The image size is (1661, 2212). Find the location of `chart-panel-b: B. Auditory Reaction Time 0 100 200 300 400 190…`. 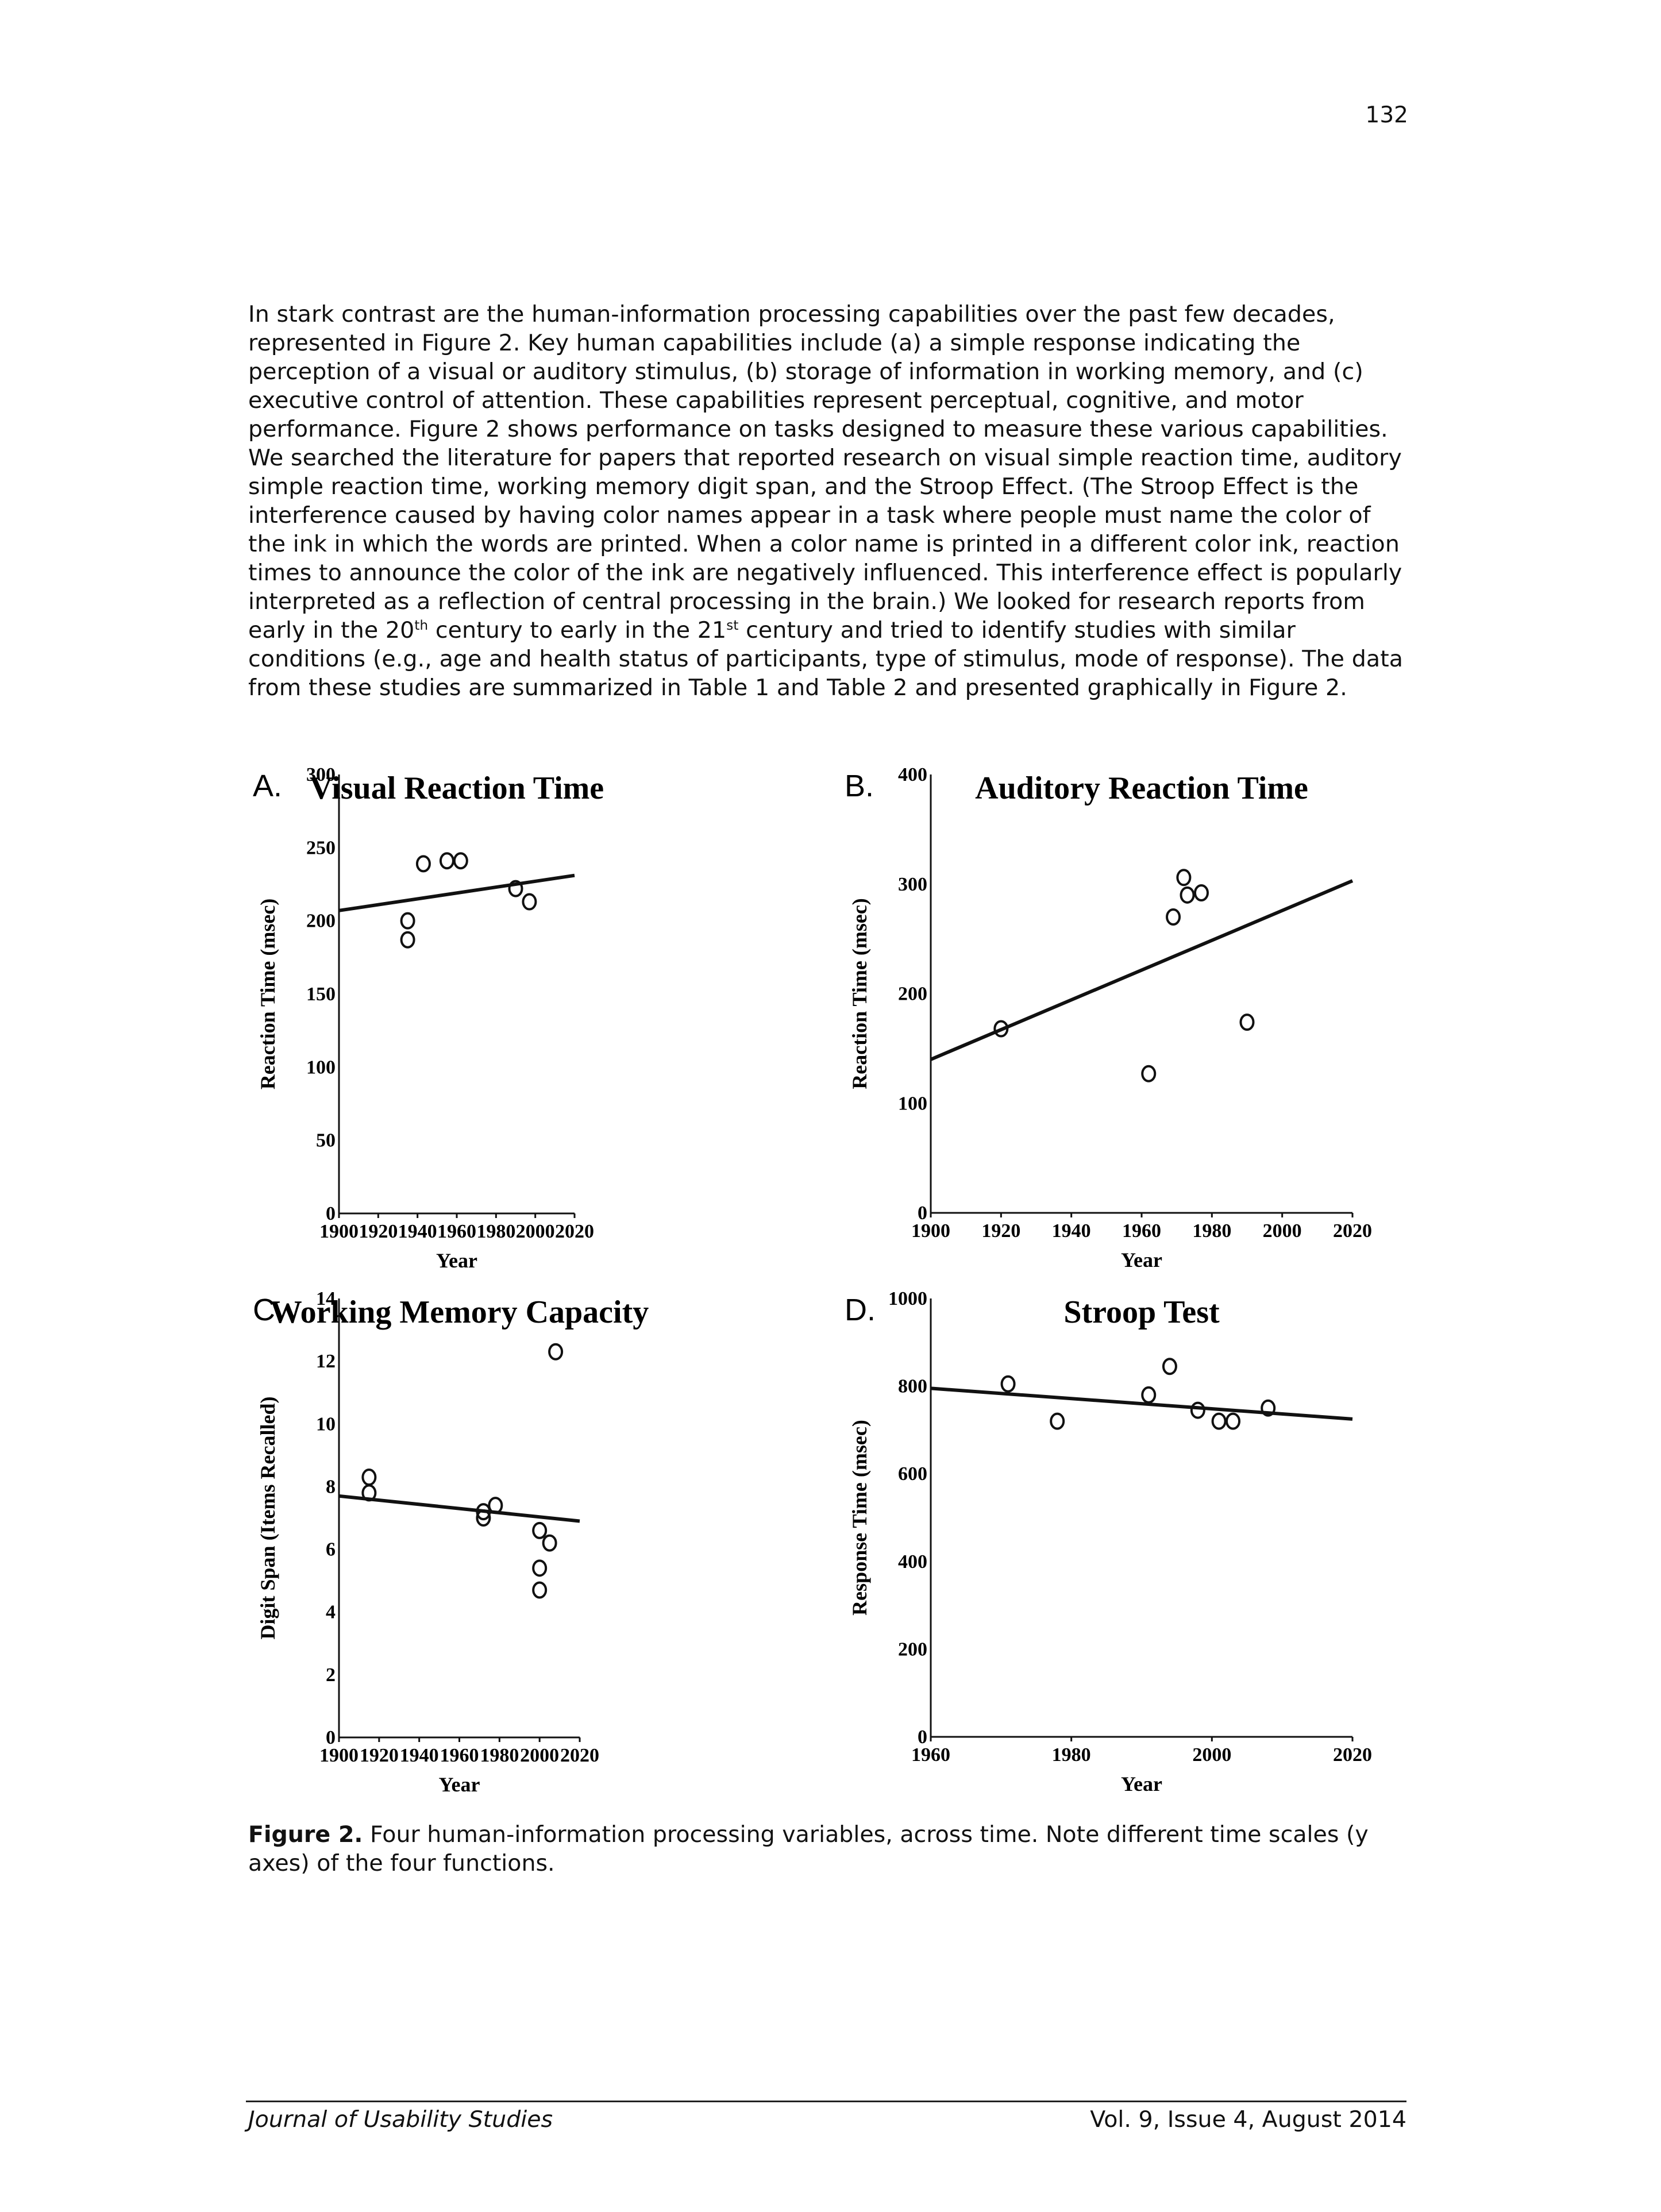

chart-panel-b: B. Auditory Reaction Time 0 100 200 300 400 190… is located at coordinates (1126, 1036).